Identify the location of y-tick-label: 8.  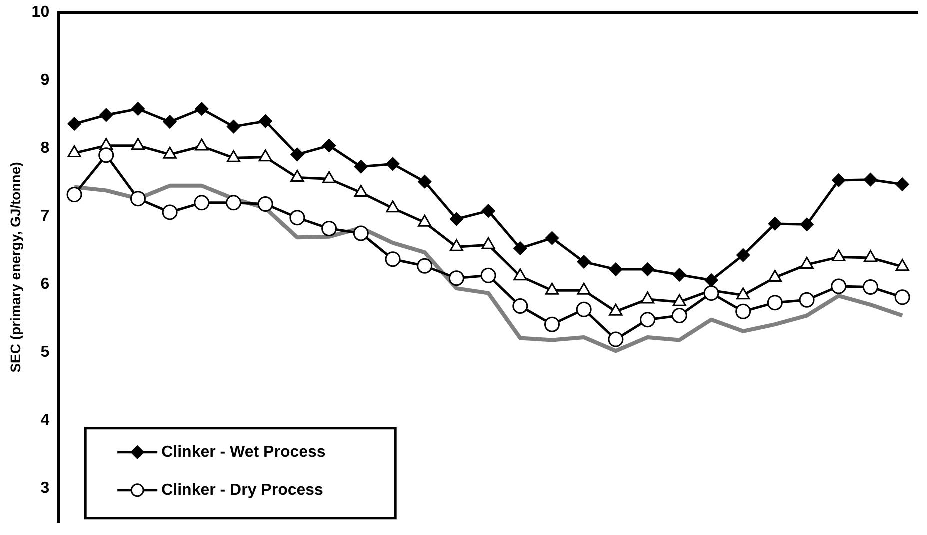
(45, 148).